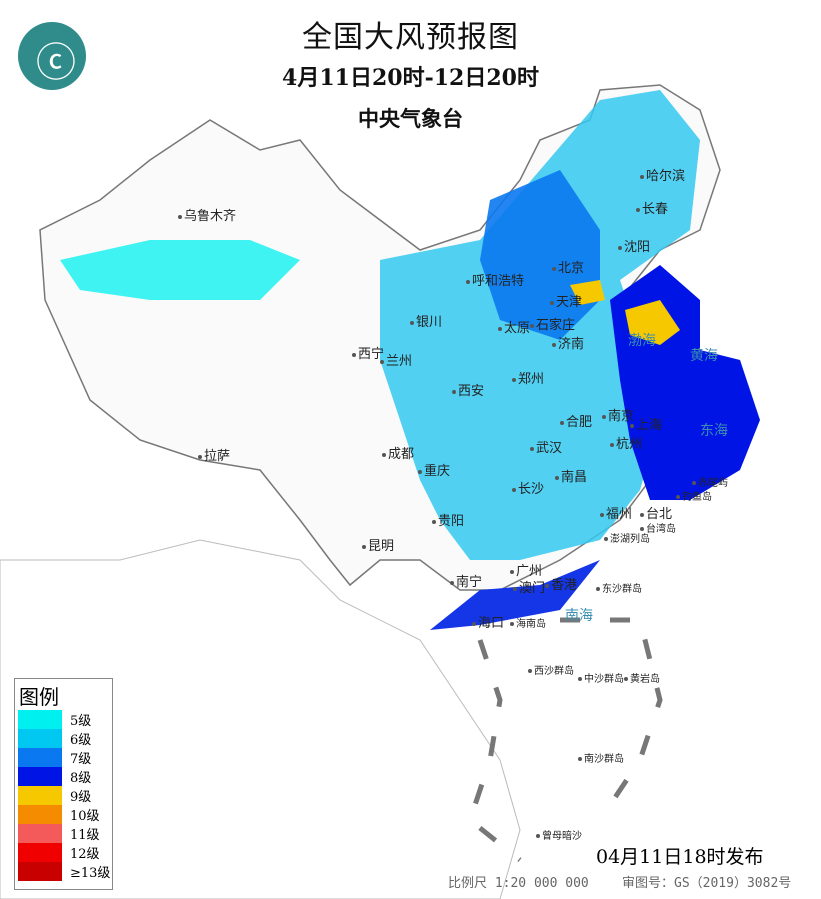 Image resolution: width=821 pixels, height=899 pixels. Describe the element at coordinates (39, 697) in the screenshot. I see `legend-title: 图例` at that location.